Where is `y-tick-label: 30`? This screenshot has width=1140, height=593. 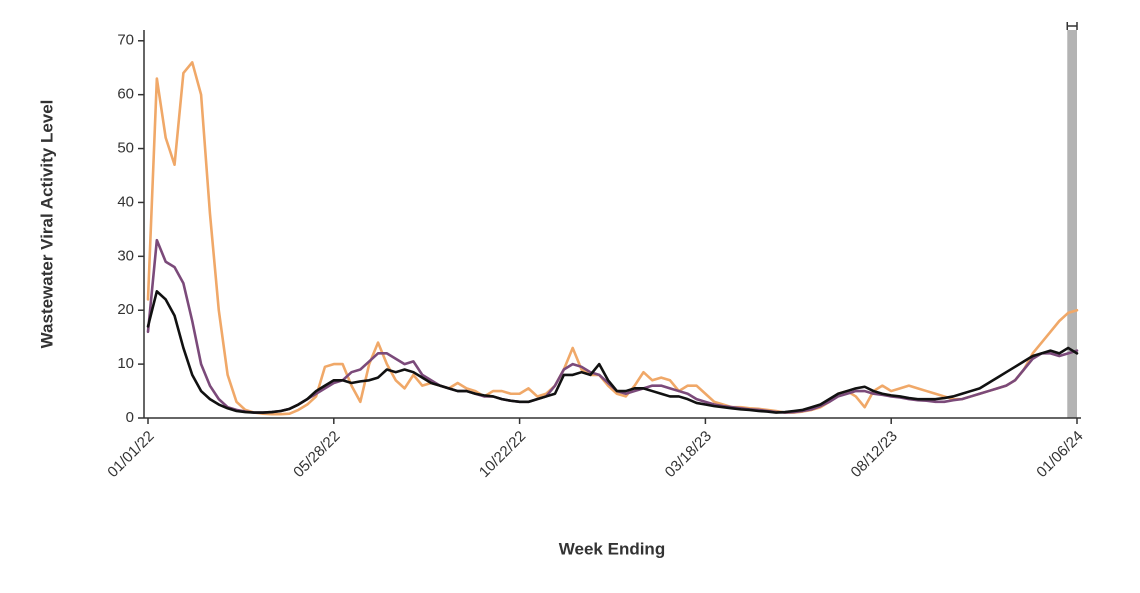
y-tick-label: 30 is located at coordinates (125, 255).